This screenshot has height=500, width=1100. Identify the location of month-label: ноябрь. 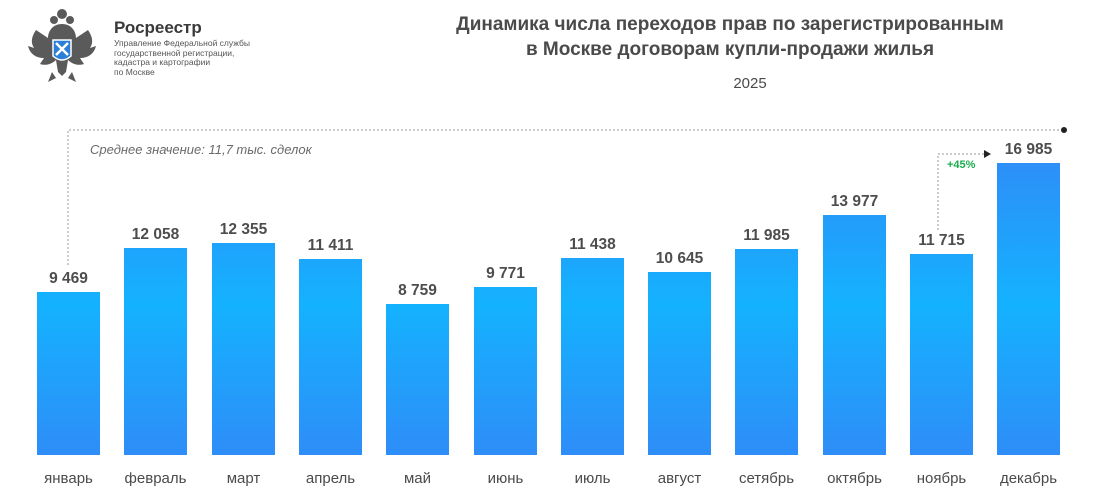
(941, 478).